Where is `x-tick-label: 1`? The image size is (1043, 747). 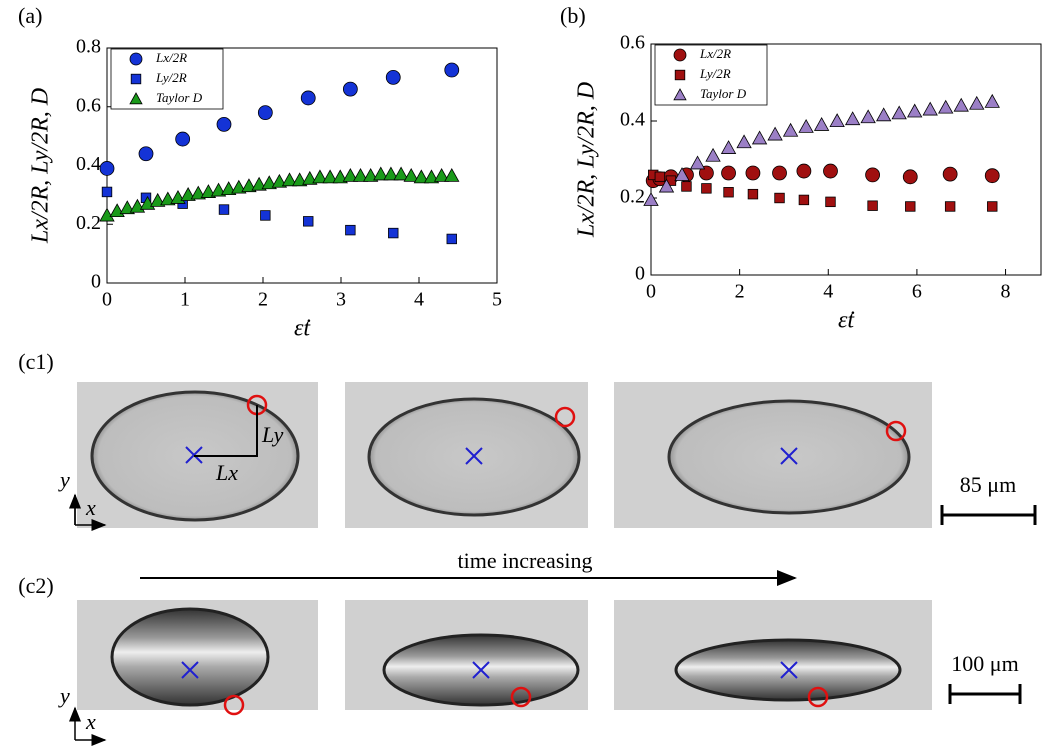
x-tick-label: 1 is located at coordinates (185, 300).